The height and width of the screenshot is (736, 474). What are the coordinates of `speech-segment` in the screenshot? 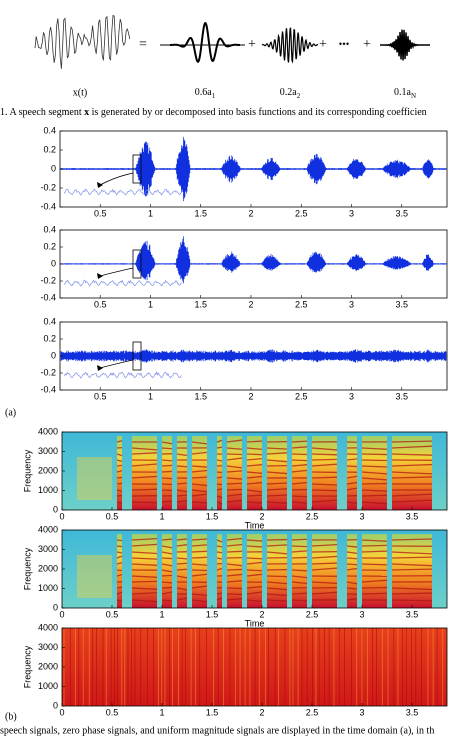 It's located at (82, 41).